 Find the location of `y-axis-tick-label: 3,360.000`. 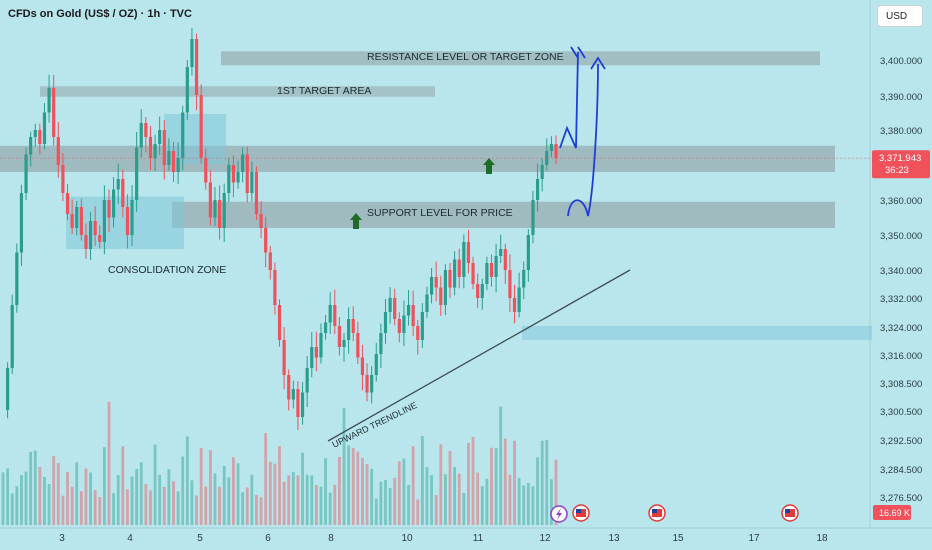

y-axis-tick-label: 3,360.000 is located at coordinates (901, 201).